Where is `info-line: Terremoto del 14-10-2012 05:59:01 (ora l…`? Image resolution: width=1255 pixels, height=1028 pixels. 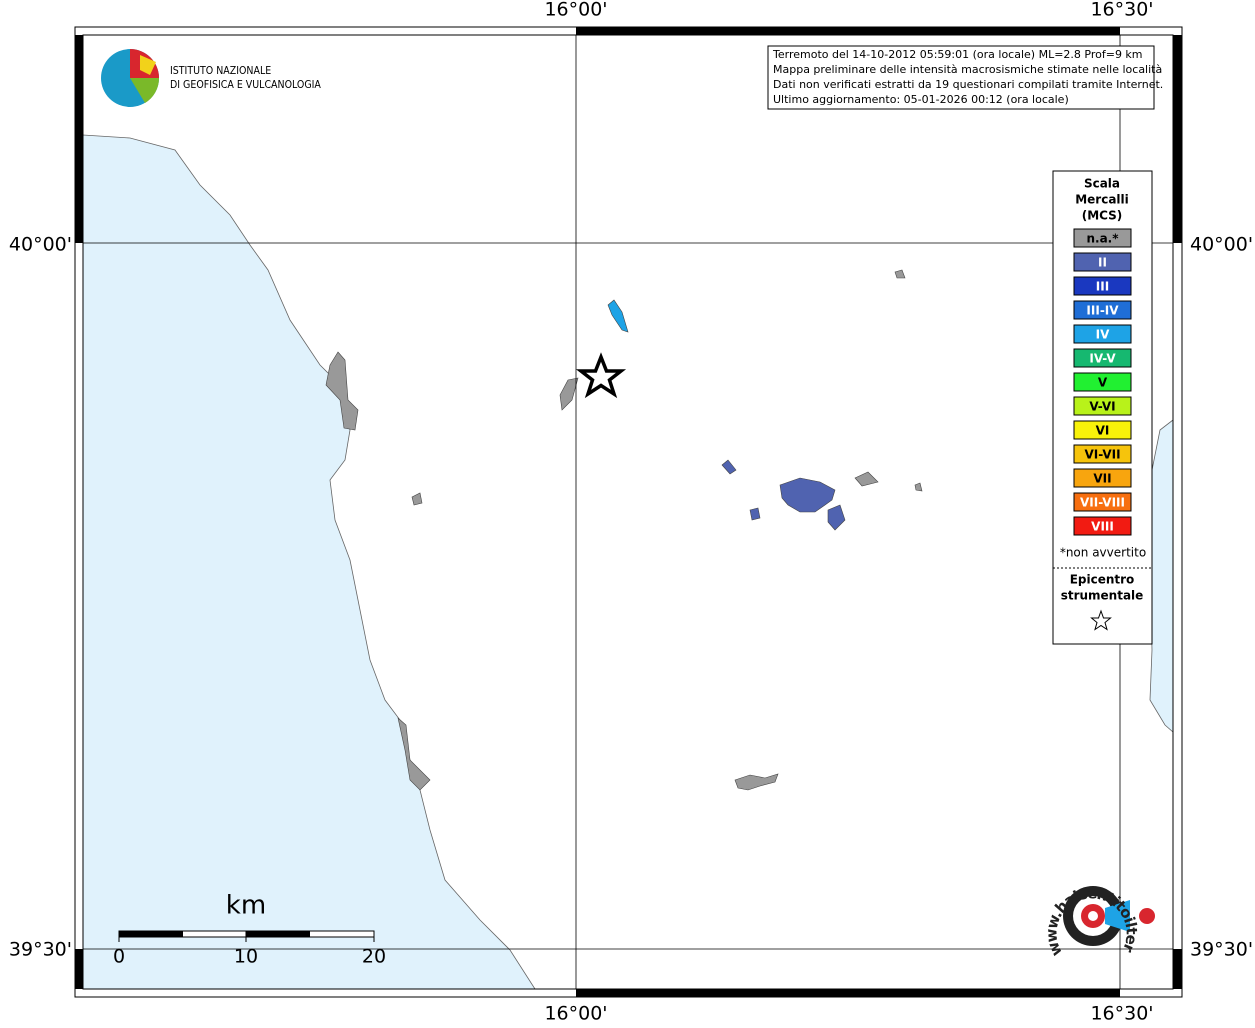
info-line: Terremoto del 14-10-2012 05:59:01 (ora l… is located at coordinates (957, 54).